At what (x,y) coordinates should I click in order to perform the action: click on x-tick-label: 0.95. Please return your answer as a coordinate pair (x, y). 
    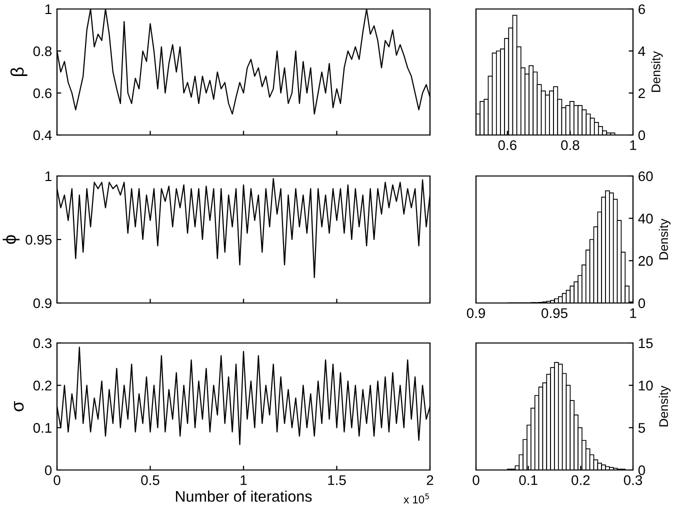
    Looking at the image, I should click on (555, 313).